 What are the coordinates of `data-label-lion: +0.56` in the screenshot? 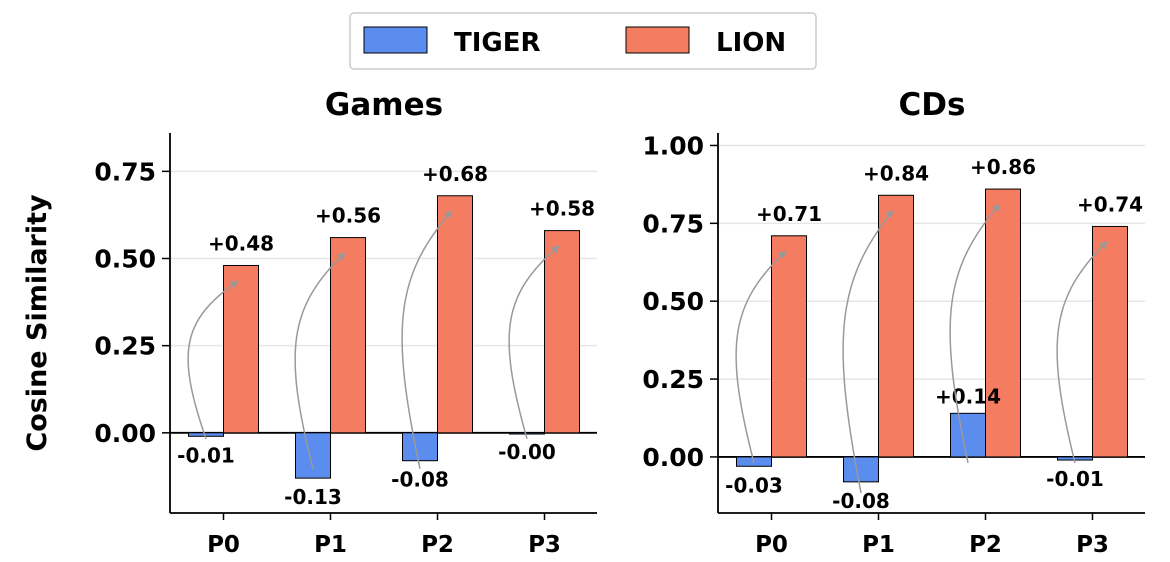 It's located at (348, 216).